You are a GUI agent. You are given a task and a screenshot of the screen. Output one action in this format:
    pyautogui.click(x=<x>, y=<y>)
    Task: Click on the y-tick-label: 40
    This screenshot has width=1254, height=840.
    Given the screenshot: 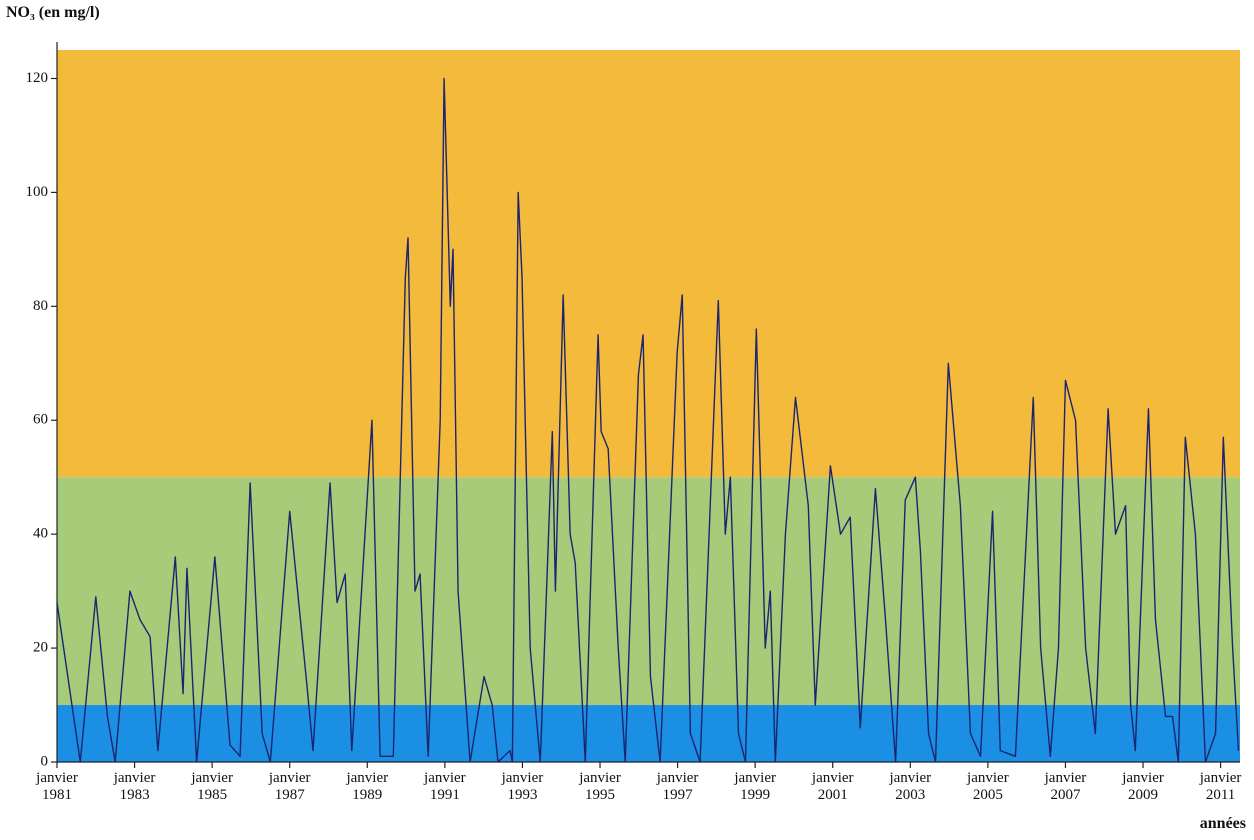 What is the action you would take?
    pyautogui.click(x=40, y=534)
    